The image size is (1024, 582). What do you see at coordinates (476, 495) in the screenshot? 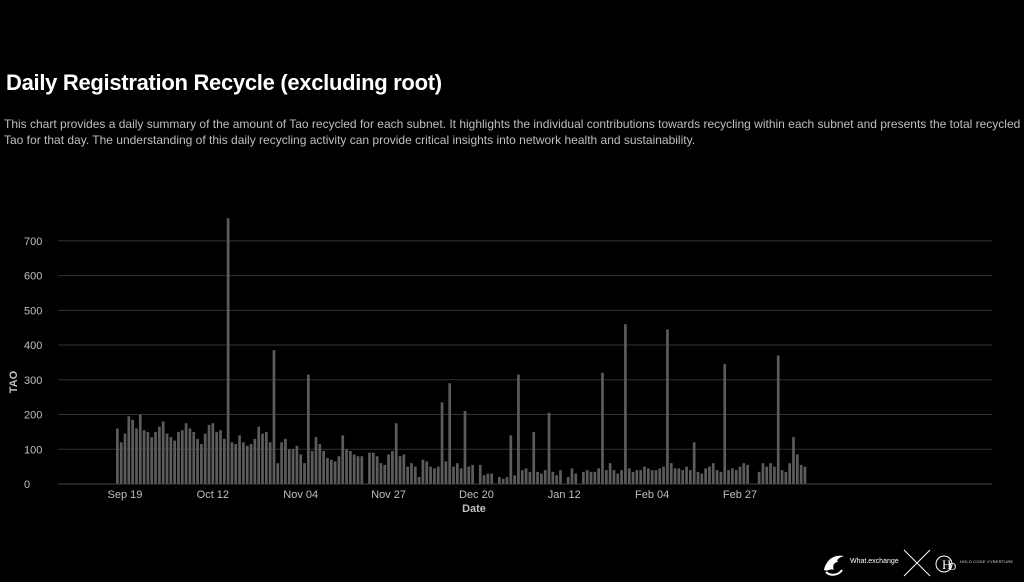
I see `x-tick-label: Dec 20` at bounding box center [476, 495].